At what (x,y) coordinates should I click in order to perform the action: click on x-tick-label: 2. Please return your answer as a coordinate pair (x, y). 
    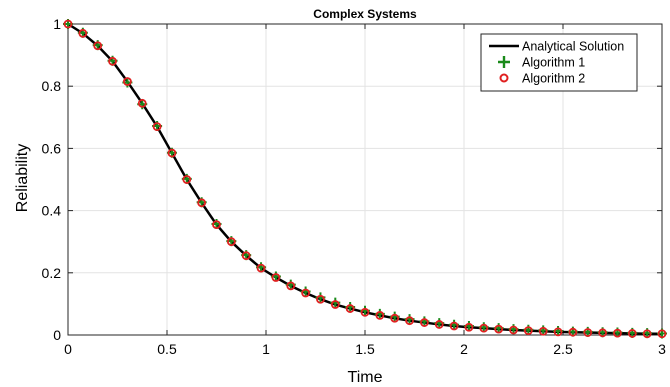
    Looking at the image, I should click on (464, 349).